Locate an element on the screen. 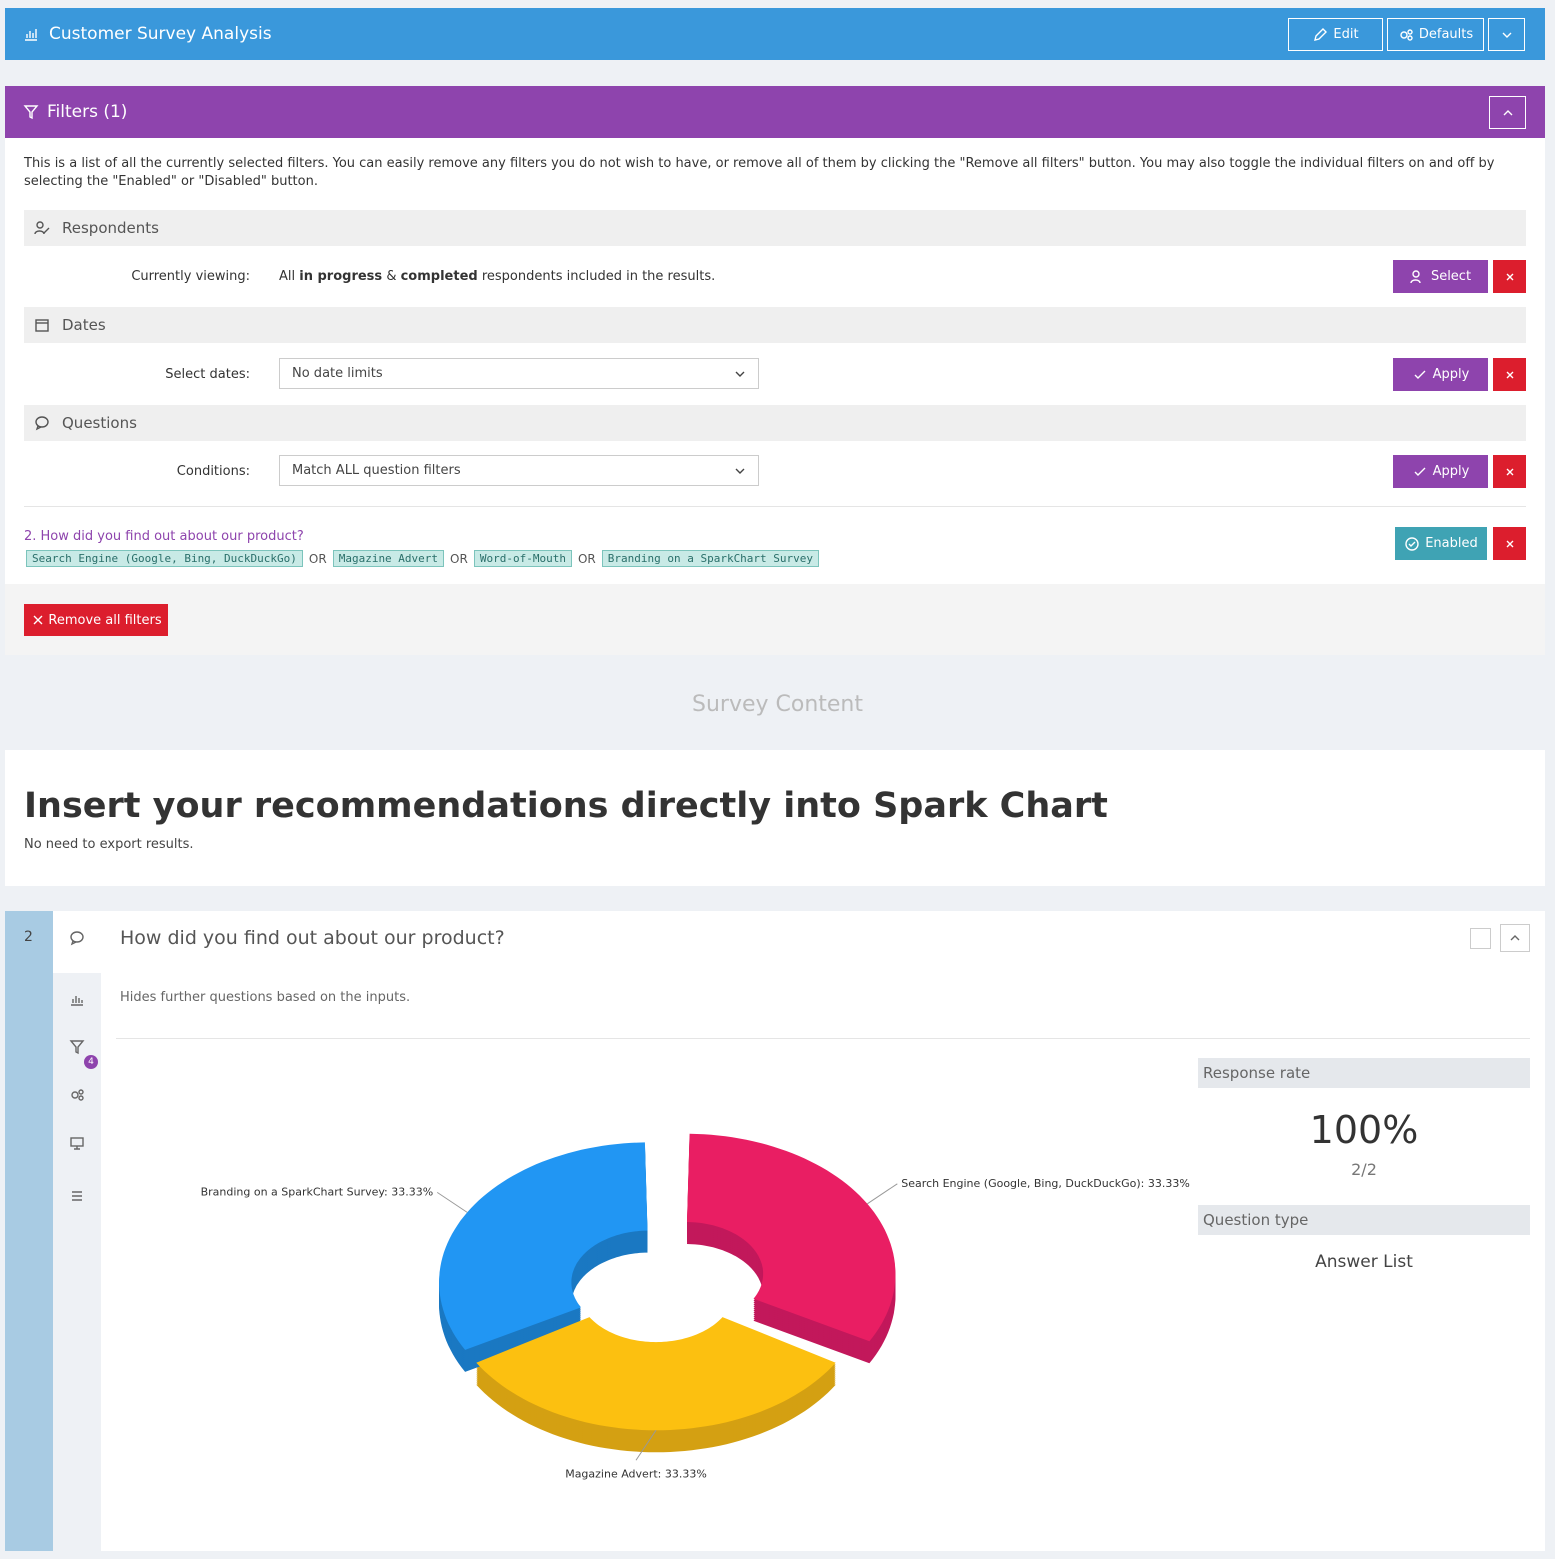  filters-title: Filters (1) is located at coordinates (87, 112).